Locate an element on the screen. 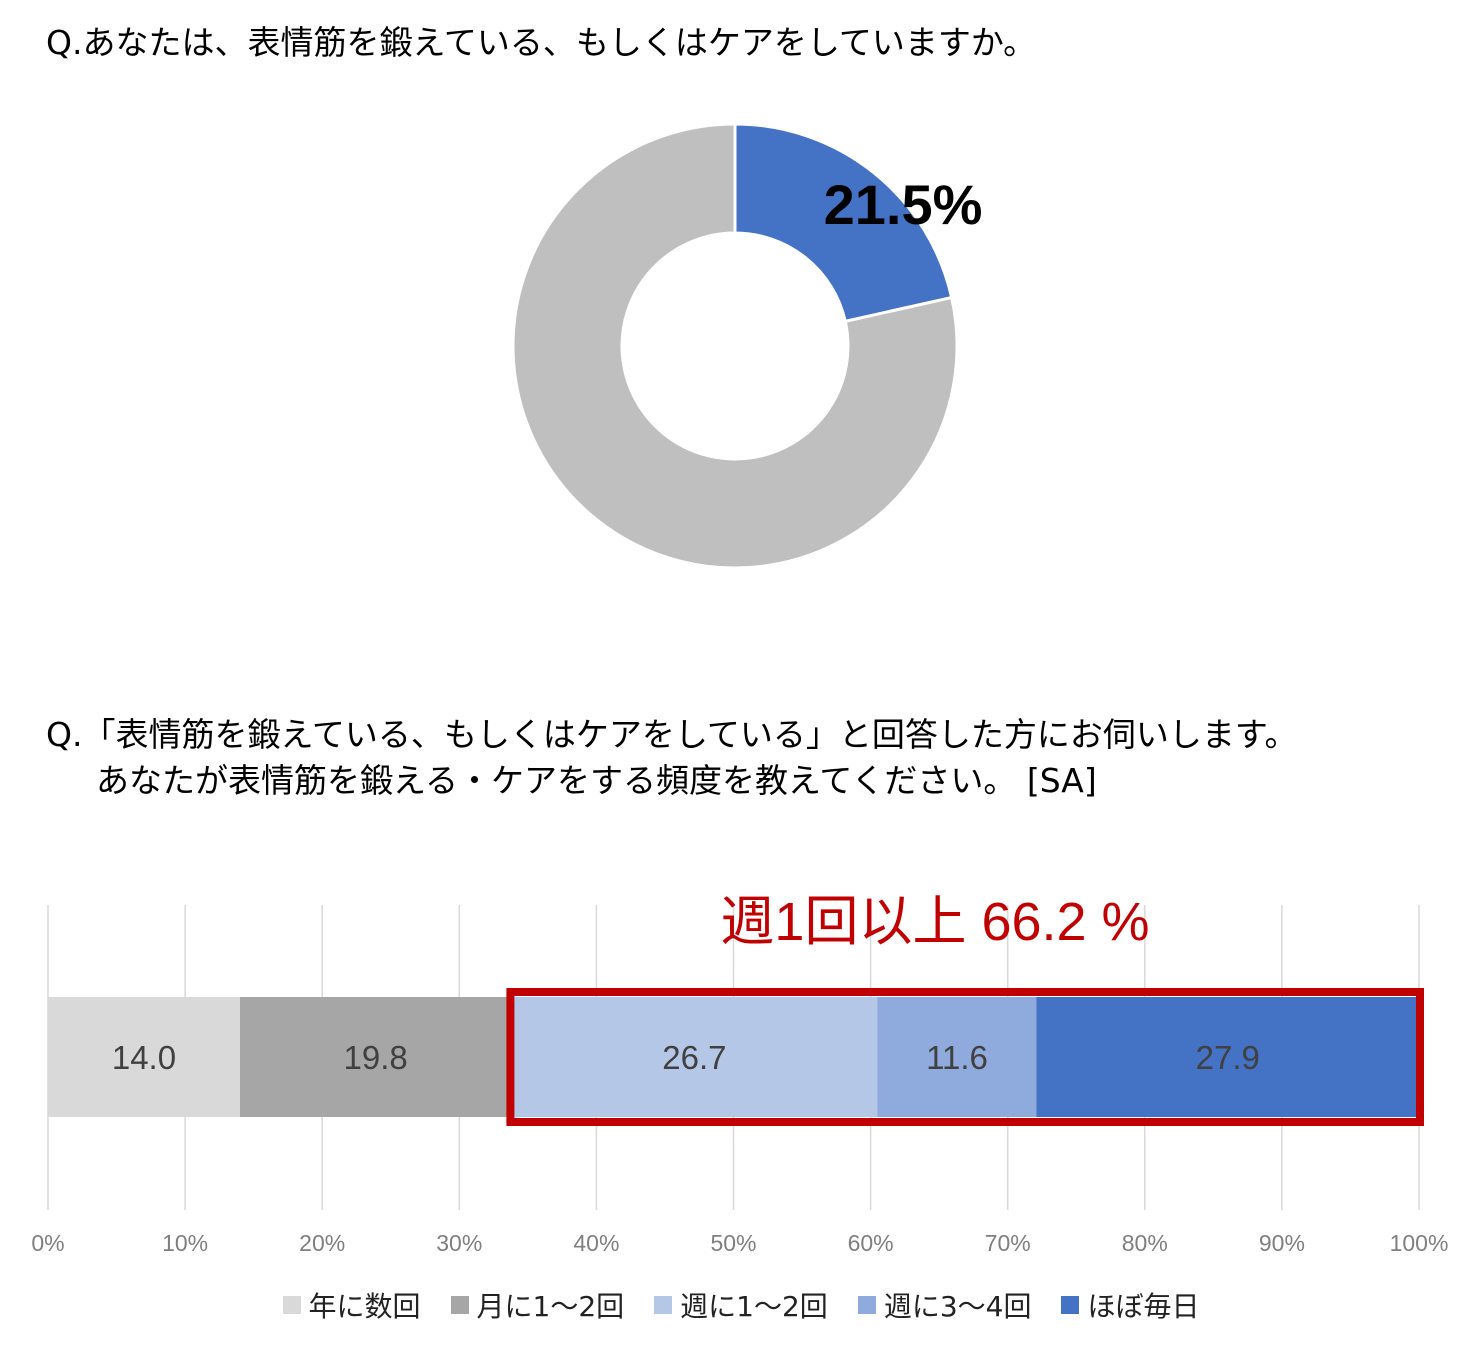  legend: 年に数回 月に1～2回 週に1～2回 週に3～4回 ほぼ毎日 is located at coordinates (741, 1305).